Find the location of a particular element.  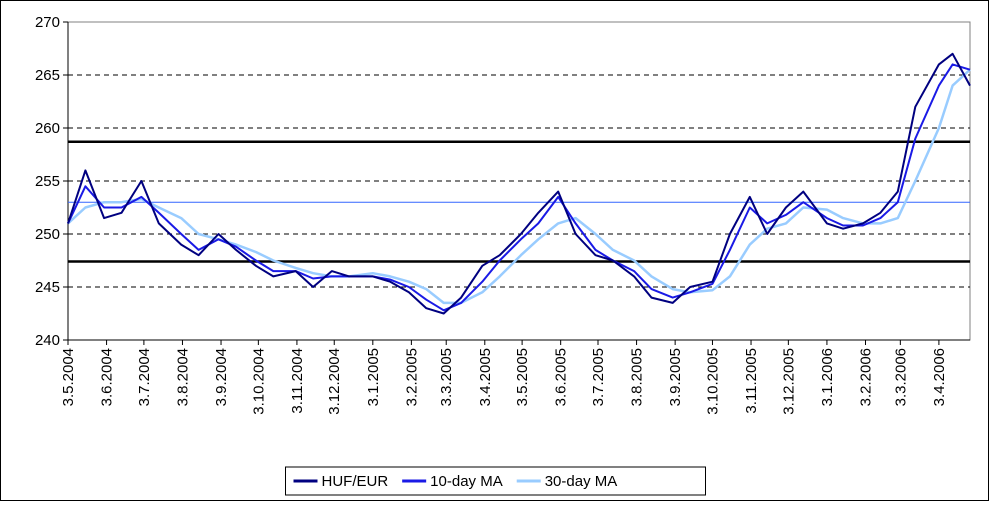

x-tick-label: 3.4.2005 is located at coordinates (485, 377).